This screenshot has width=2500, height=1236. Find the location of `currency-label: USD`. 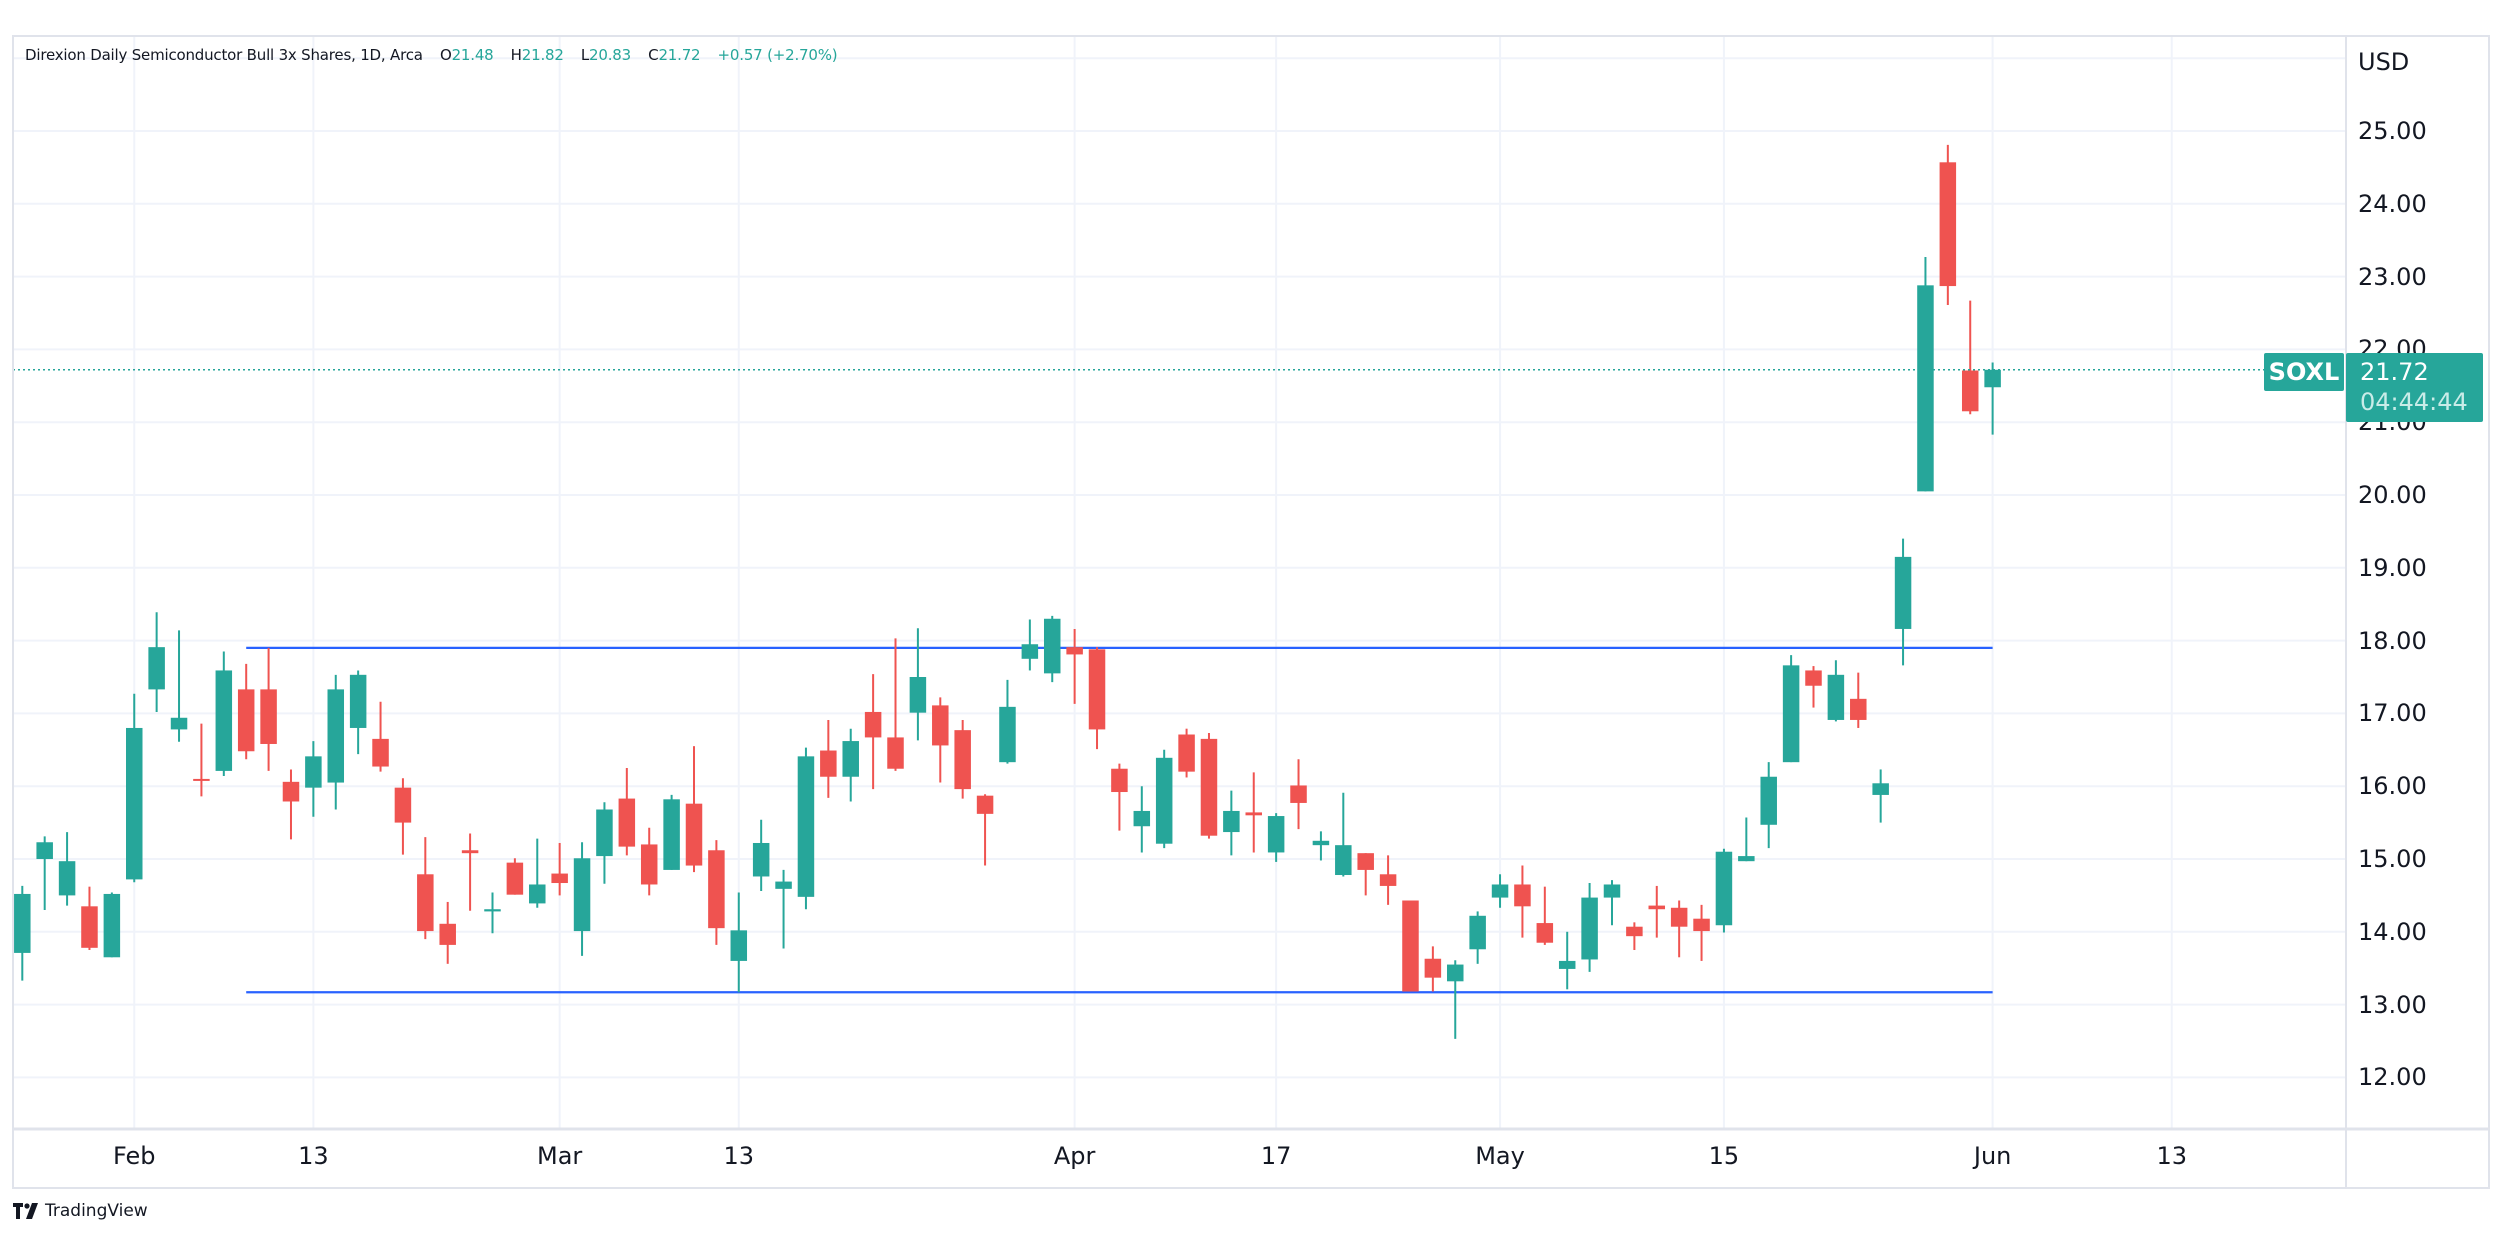

currency-label: USD is located at coordinates (2384, 62).